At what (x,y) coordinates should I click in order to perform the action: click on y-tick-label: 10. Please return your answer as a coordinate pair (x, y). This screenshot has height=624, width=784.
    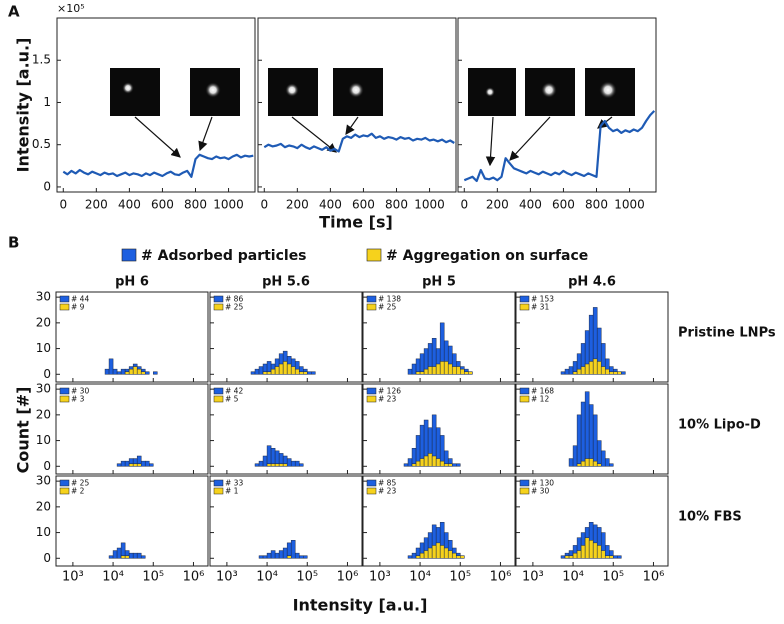
    Looking at the image, I should click on (43, 532).